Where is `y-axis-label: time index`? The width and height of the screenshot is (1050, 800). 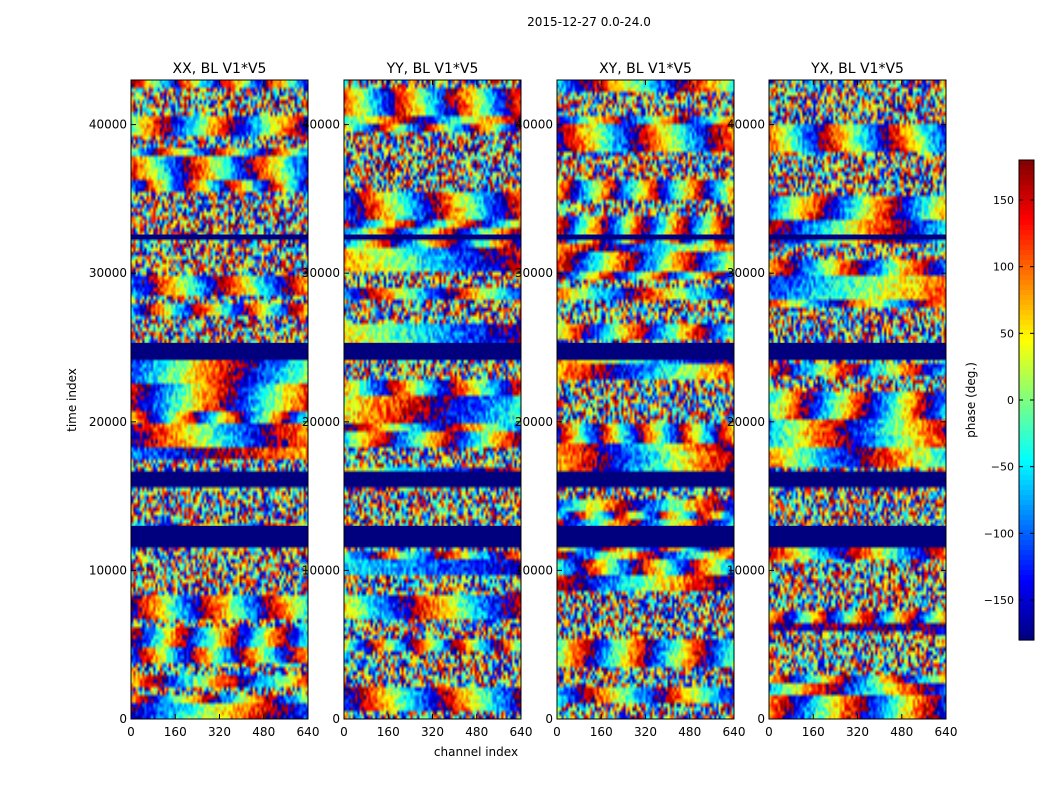 y-axis-label: time index is located at coordinates (72, 400).